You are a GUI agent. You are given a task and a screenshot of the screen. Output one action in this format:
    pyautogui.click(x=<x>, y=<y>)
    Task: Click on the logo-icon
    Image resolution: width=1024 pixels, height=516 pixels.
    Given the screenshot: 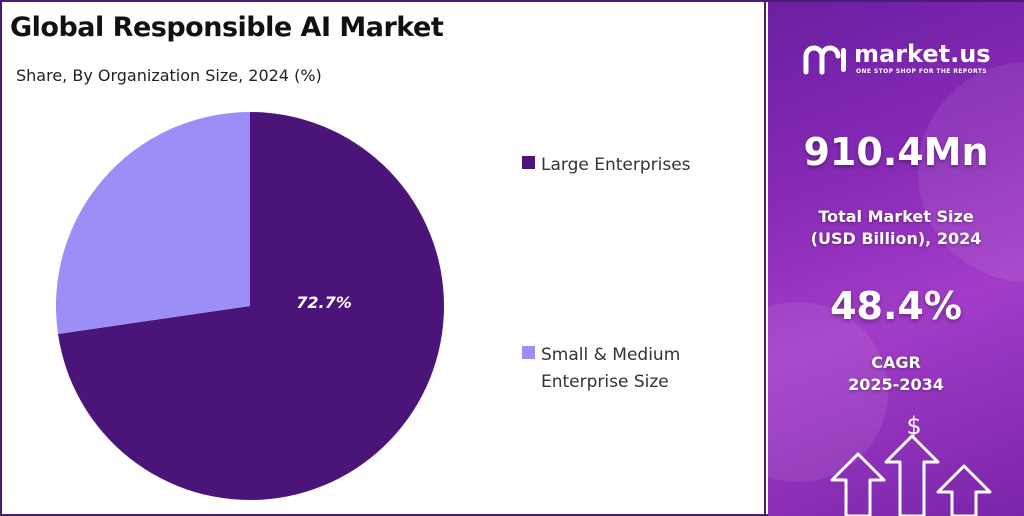 What is the action you would take?
    pyautogui.click(x=824, y=60)
    